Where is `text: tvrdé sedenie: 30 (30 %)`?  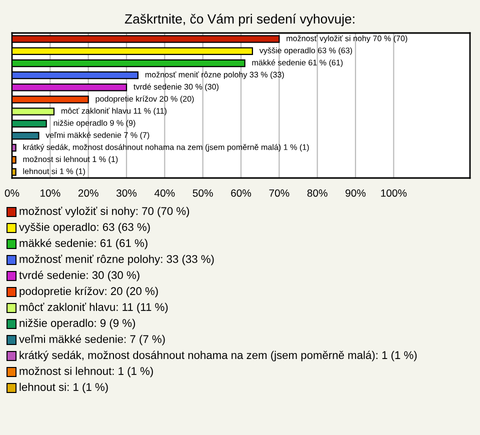
text: tvrdé sedenie: 30 (30 %) is located at coordinates (79, 276).